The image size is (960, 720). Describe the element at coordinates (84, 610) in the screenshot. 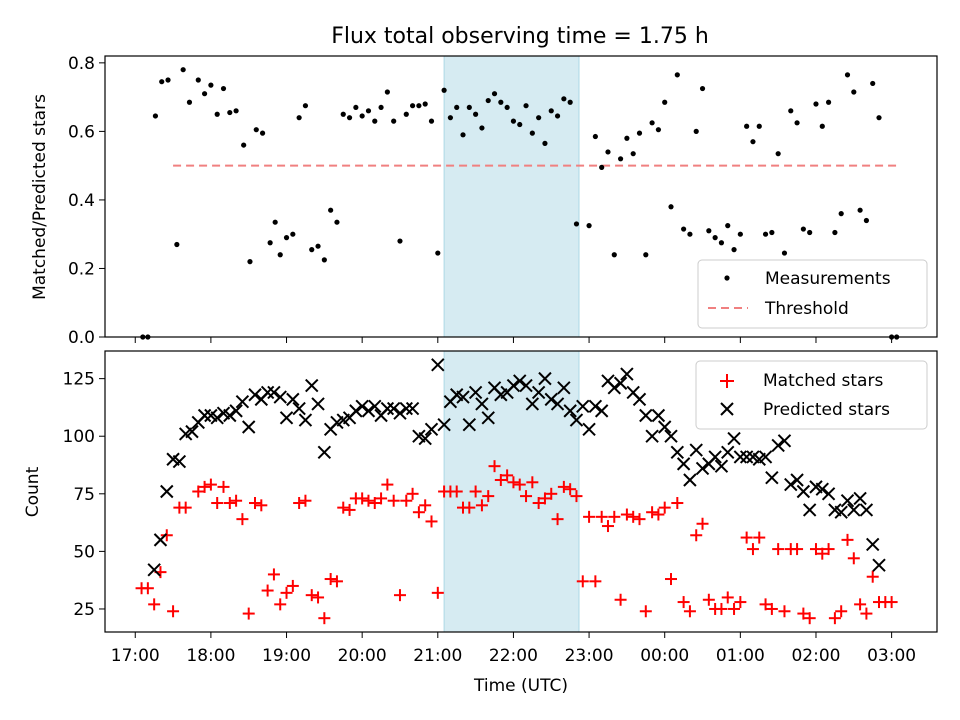

I see `bottom-y-tick-label: 25` at that location.